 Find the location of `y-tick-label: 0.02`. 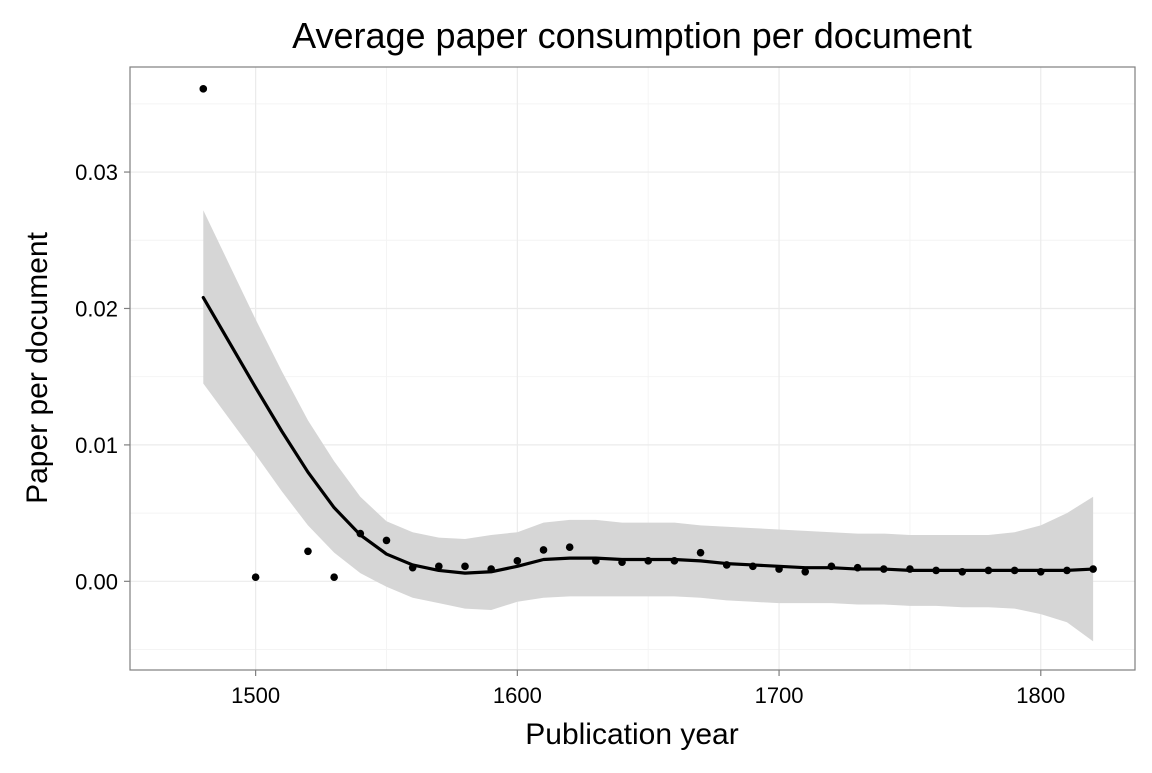

y-tick-label: 0.02 is located at coordinates (96, 308).